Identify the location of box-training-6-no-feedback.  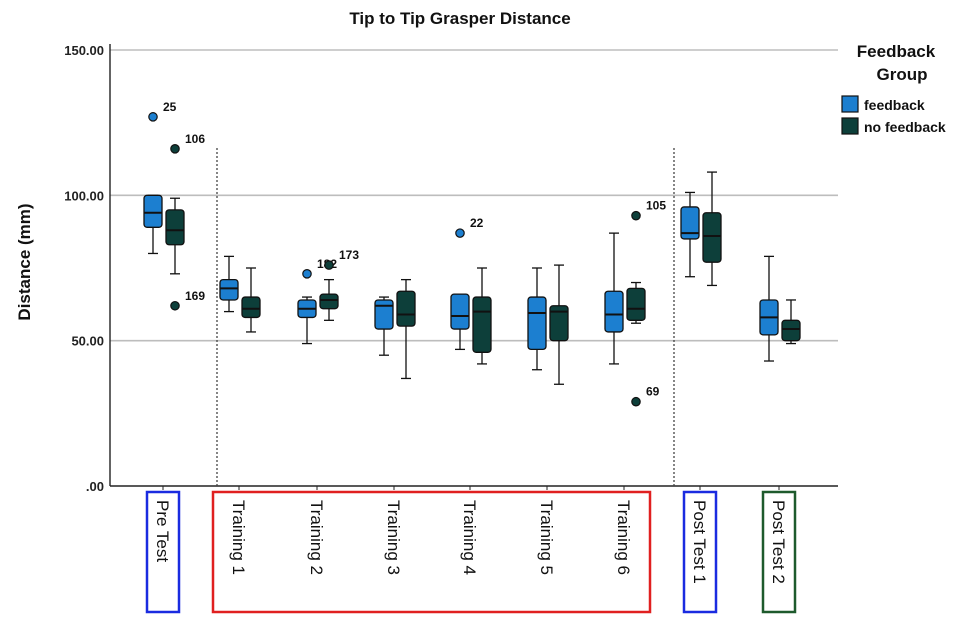
(636, 302).